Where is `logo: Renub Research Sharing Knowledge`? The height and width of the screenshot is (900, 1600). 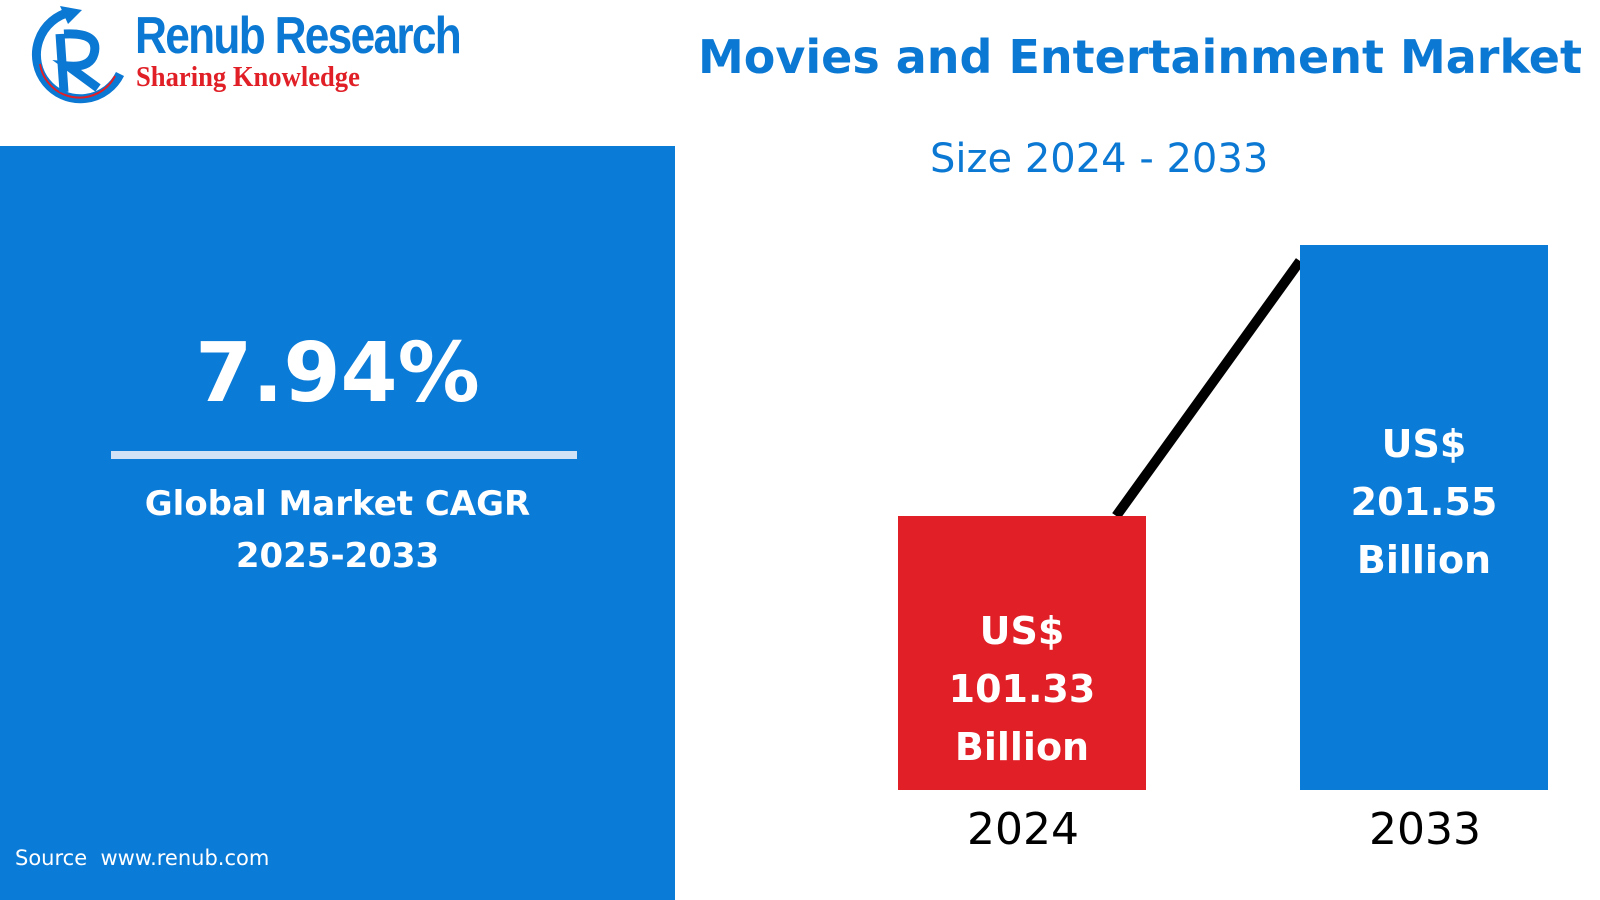 logo: Renub Research Sharing Knowledge is located at coordinates (270, 54).